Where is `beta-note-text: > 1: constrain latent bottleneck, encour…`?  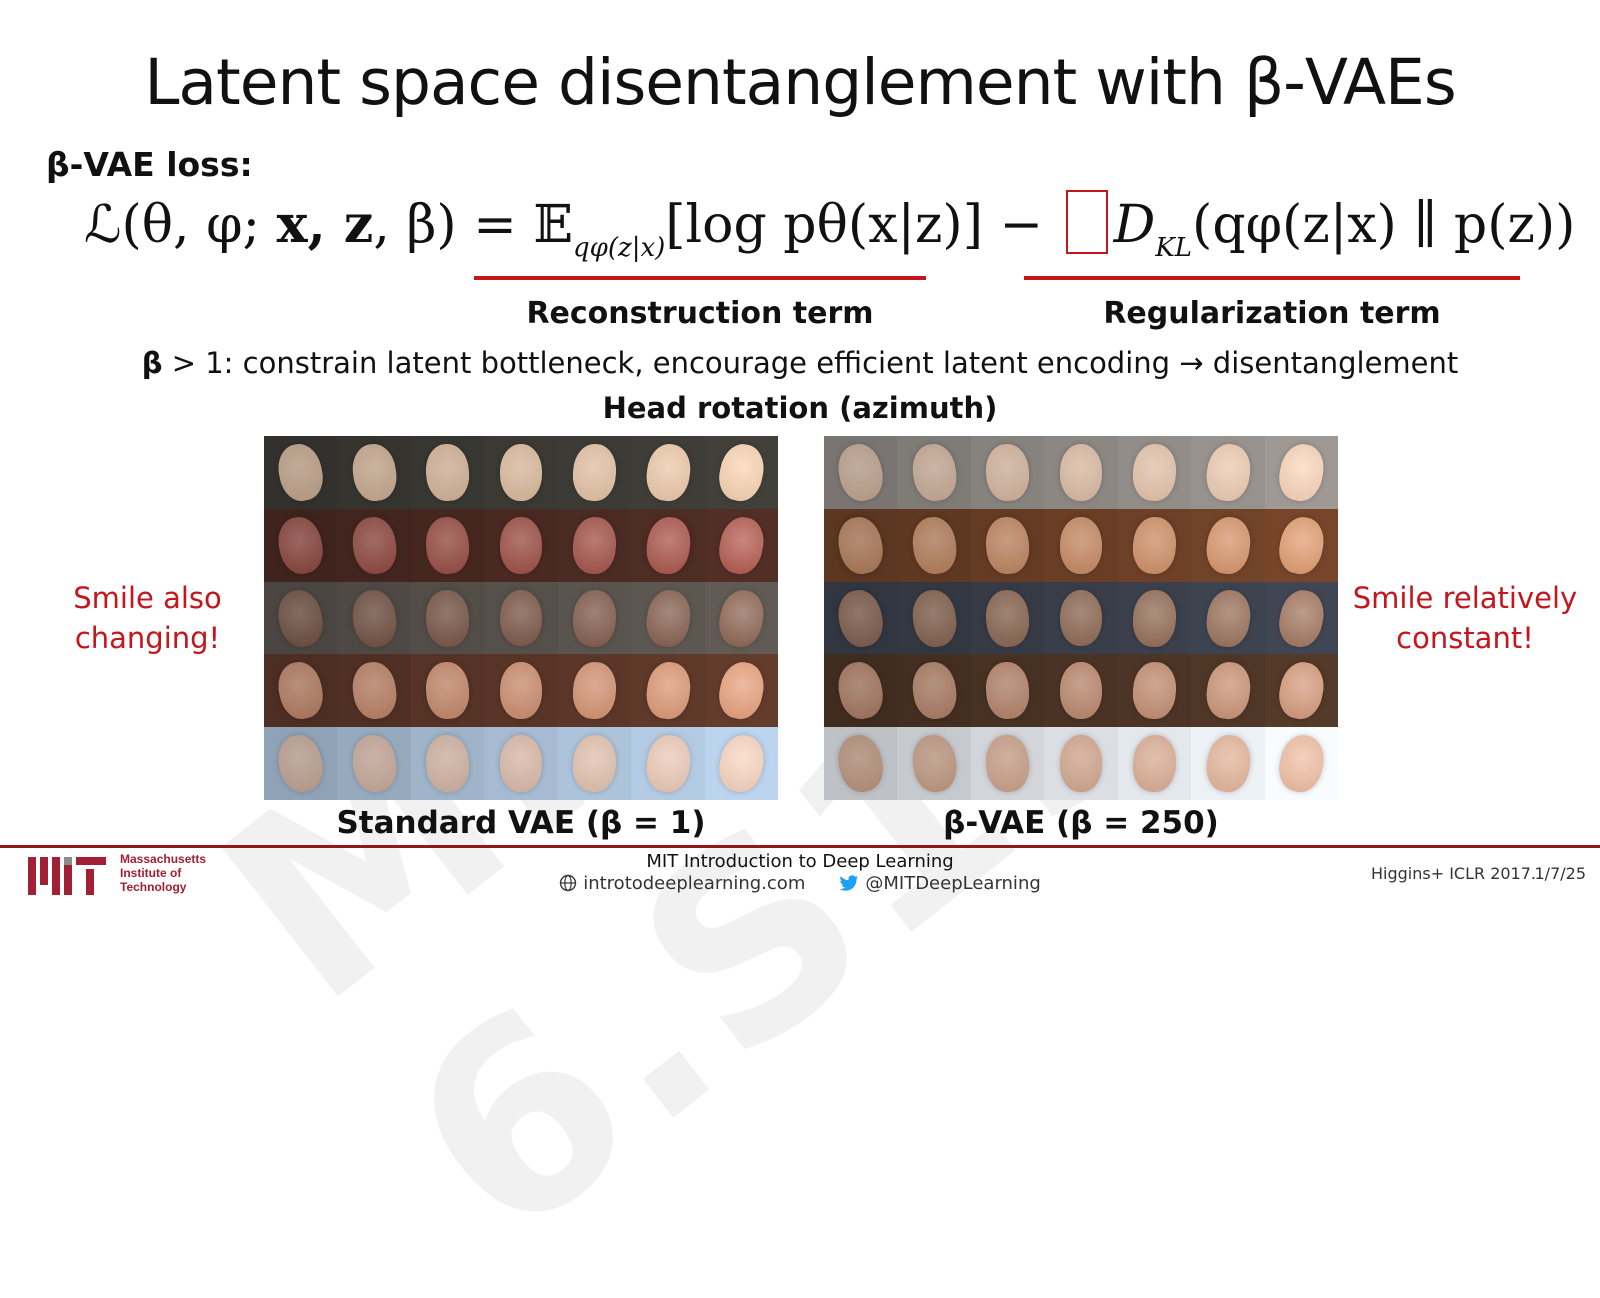 beta-note-text: > 1: constrain latent bottleneck, encour… is located at coordinates (810, 363).